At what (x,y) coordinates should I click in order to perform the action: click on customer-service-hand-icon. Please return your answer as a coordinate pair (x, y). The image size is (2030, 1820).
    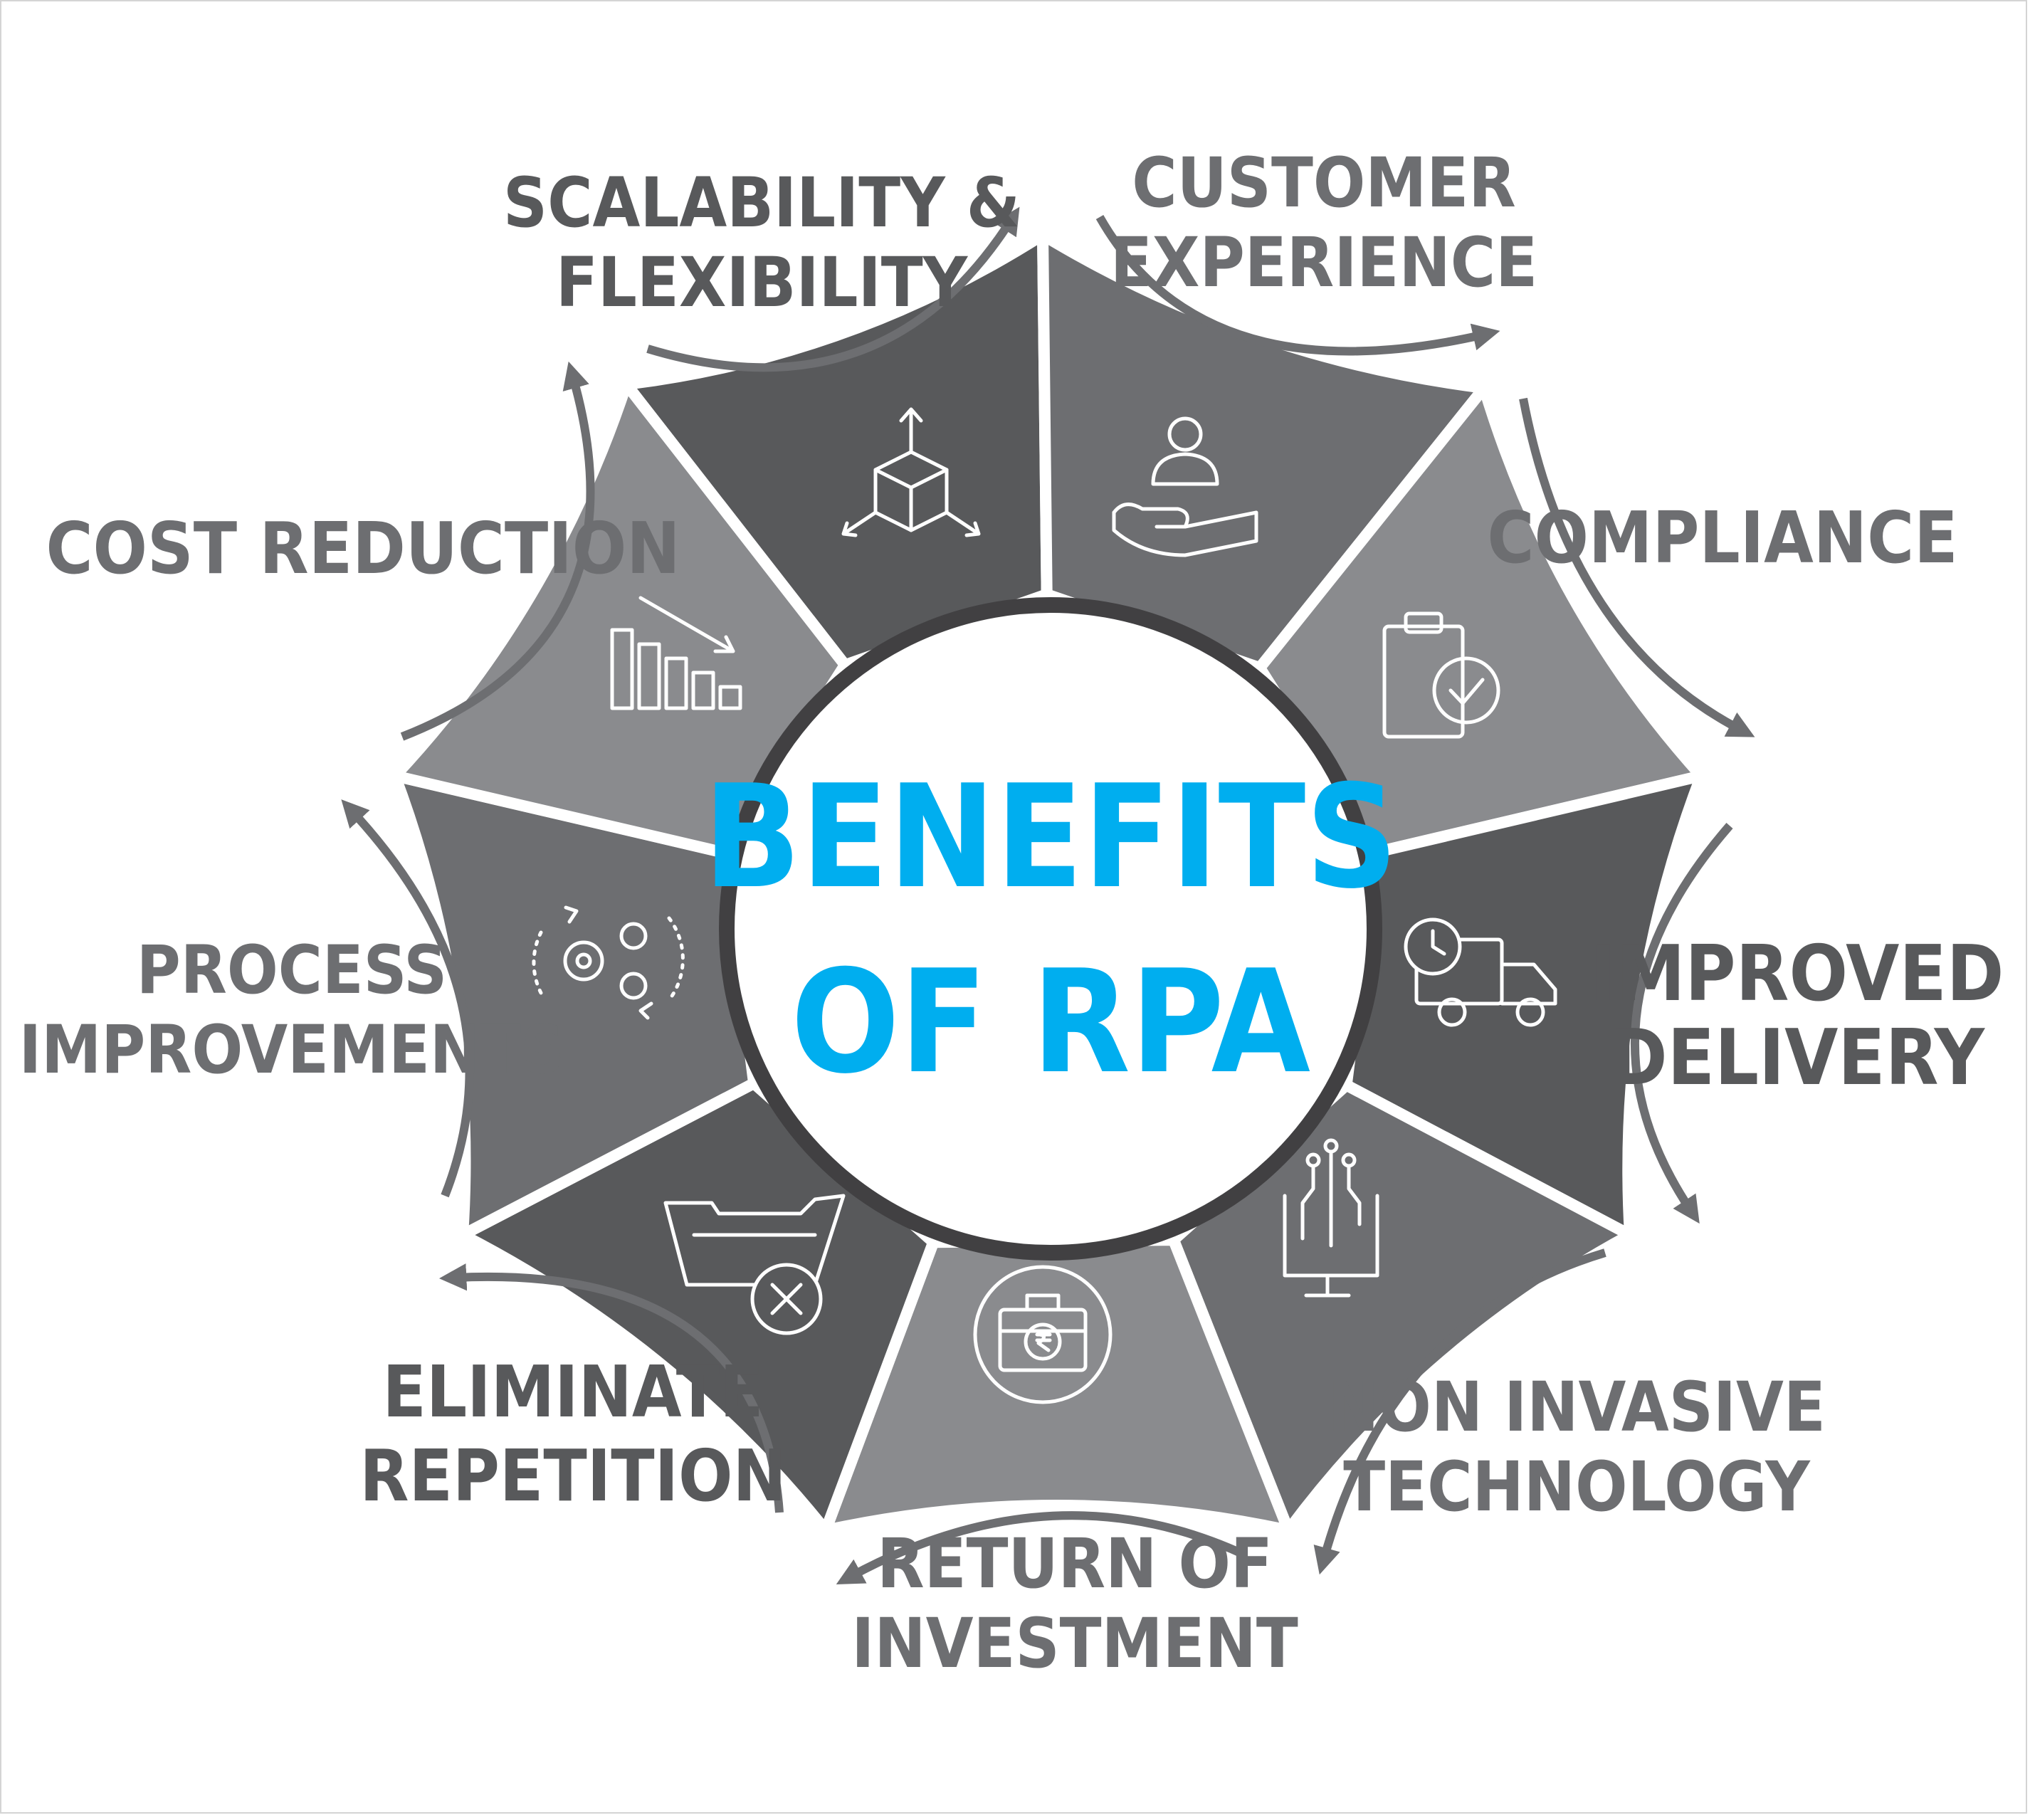
    Looking at the image, I should click on (1185, 486).